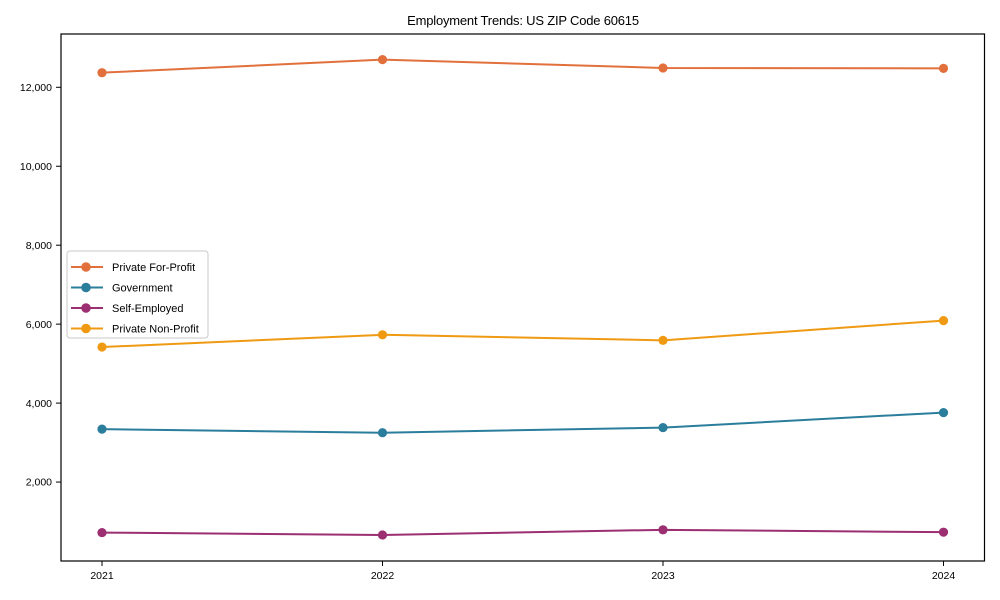 Image resolution: width=1000 pixels, height=600 pixels. What do you see at coordinates (944, 576) in the screenshot?
I see `x-tick-label: 2024` at bounding box center [944, 576].